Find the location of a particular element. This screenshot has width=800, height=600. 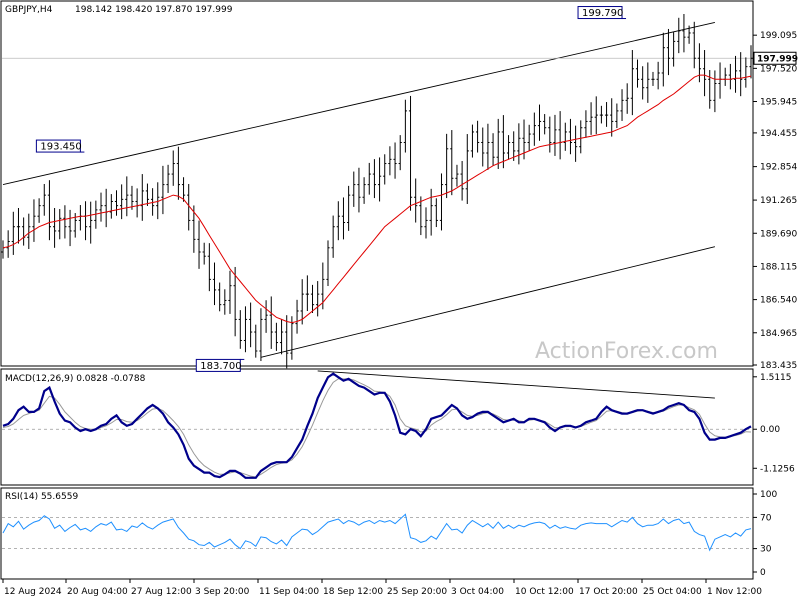

ohlc-readout: 198.142 198.420 197.870 197.999 is located at coordinates (154, 10).